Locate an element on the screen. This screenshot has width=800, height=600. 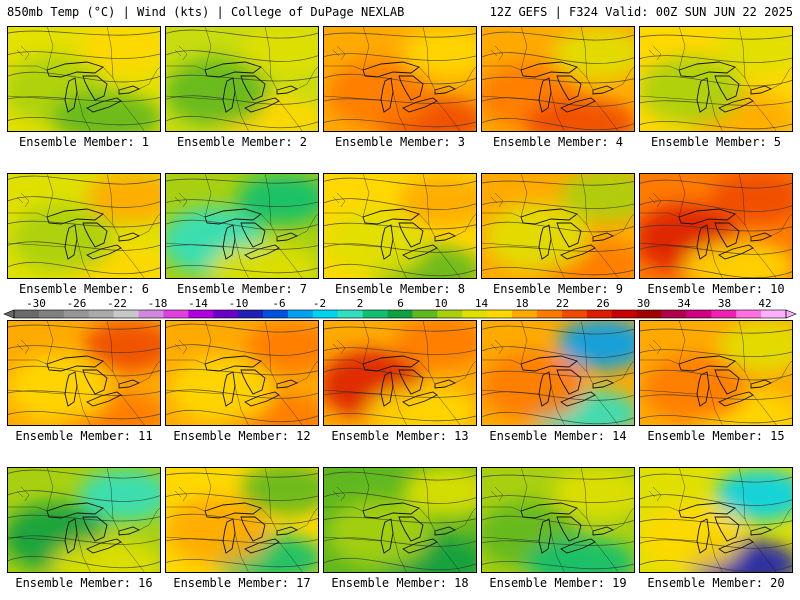
colorbar-min-arrow is located at coordinates (9, 314).